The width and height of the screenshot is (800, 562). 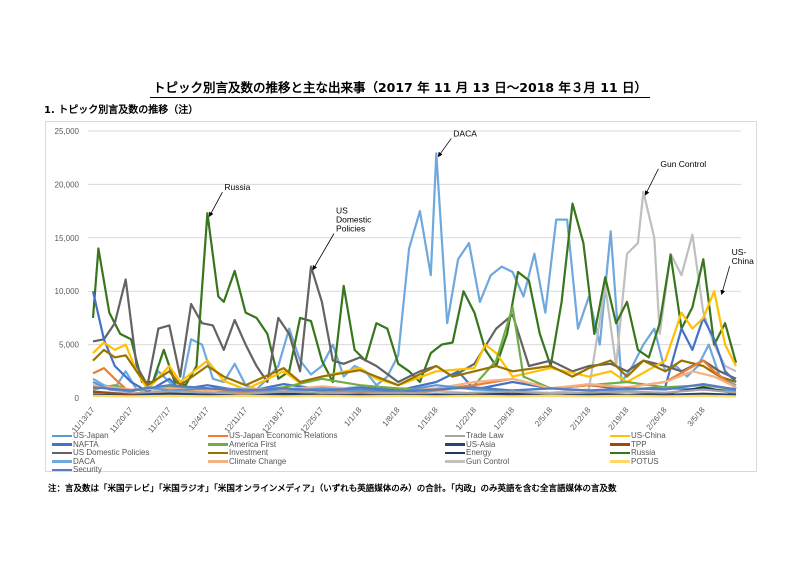 I want to click on x-tick-label: 11/27/17, so click(x=159, y=420).